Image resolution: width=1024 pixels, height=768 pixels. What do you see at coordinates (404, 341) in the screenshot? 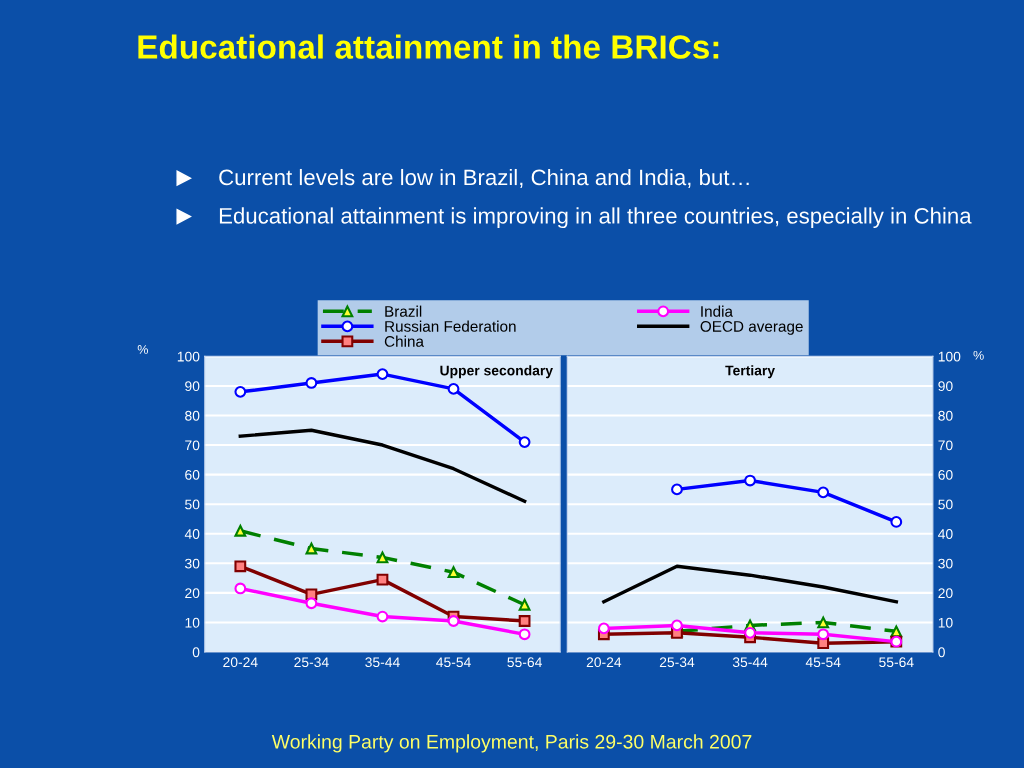
I see `legend-label: China` at bounding box center [404, 341].